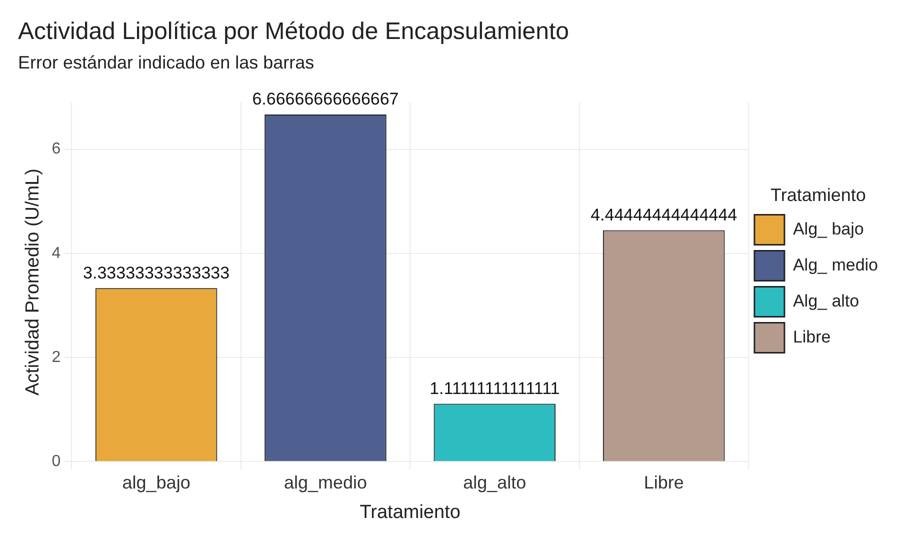 This screenshot has height=539, width=907. Describe the element at coordinates (326, 482) in the screenshot. I see `x-tick-label: alg_medio` at that location.